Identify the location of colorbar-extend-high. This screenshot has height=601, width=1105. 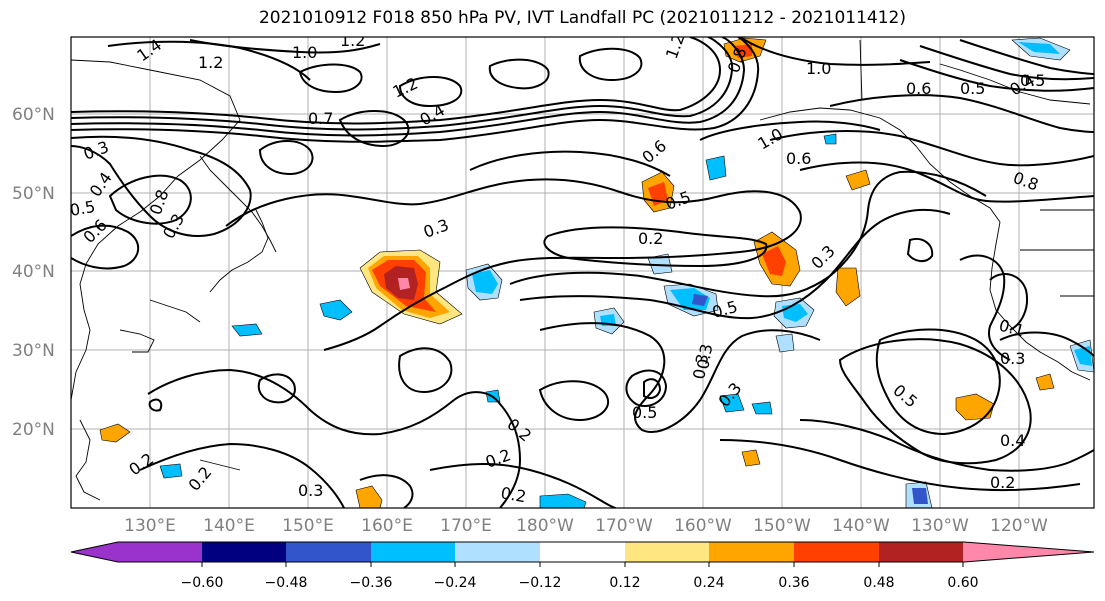
(1028, 552).